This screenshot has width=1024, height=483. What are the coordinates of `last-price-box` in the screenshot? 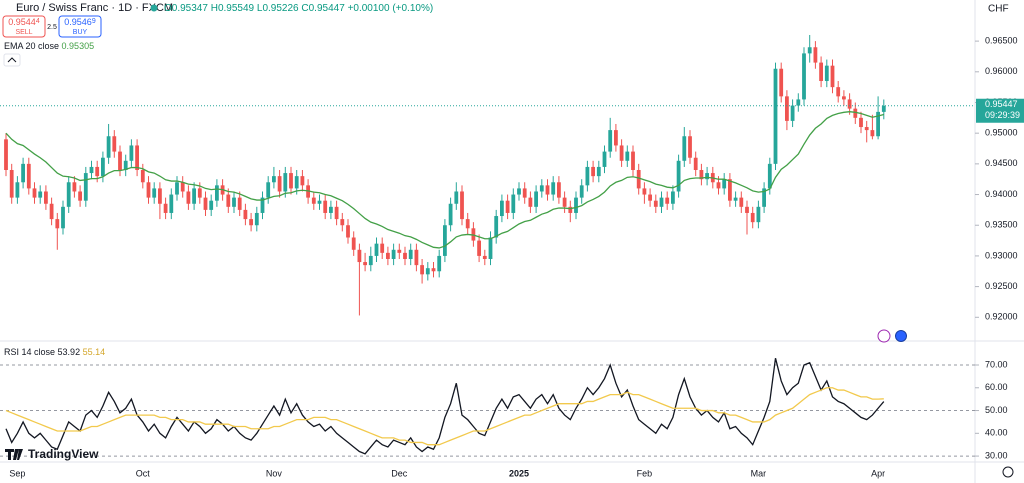 It's located at (1000, 110).